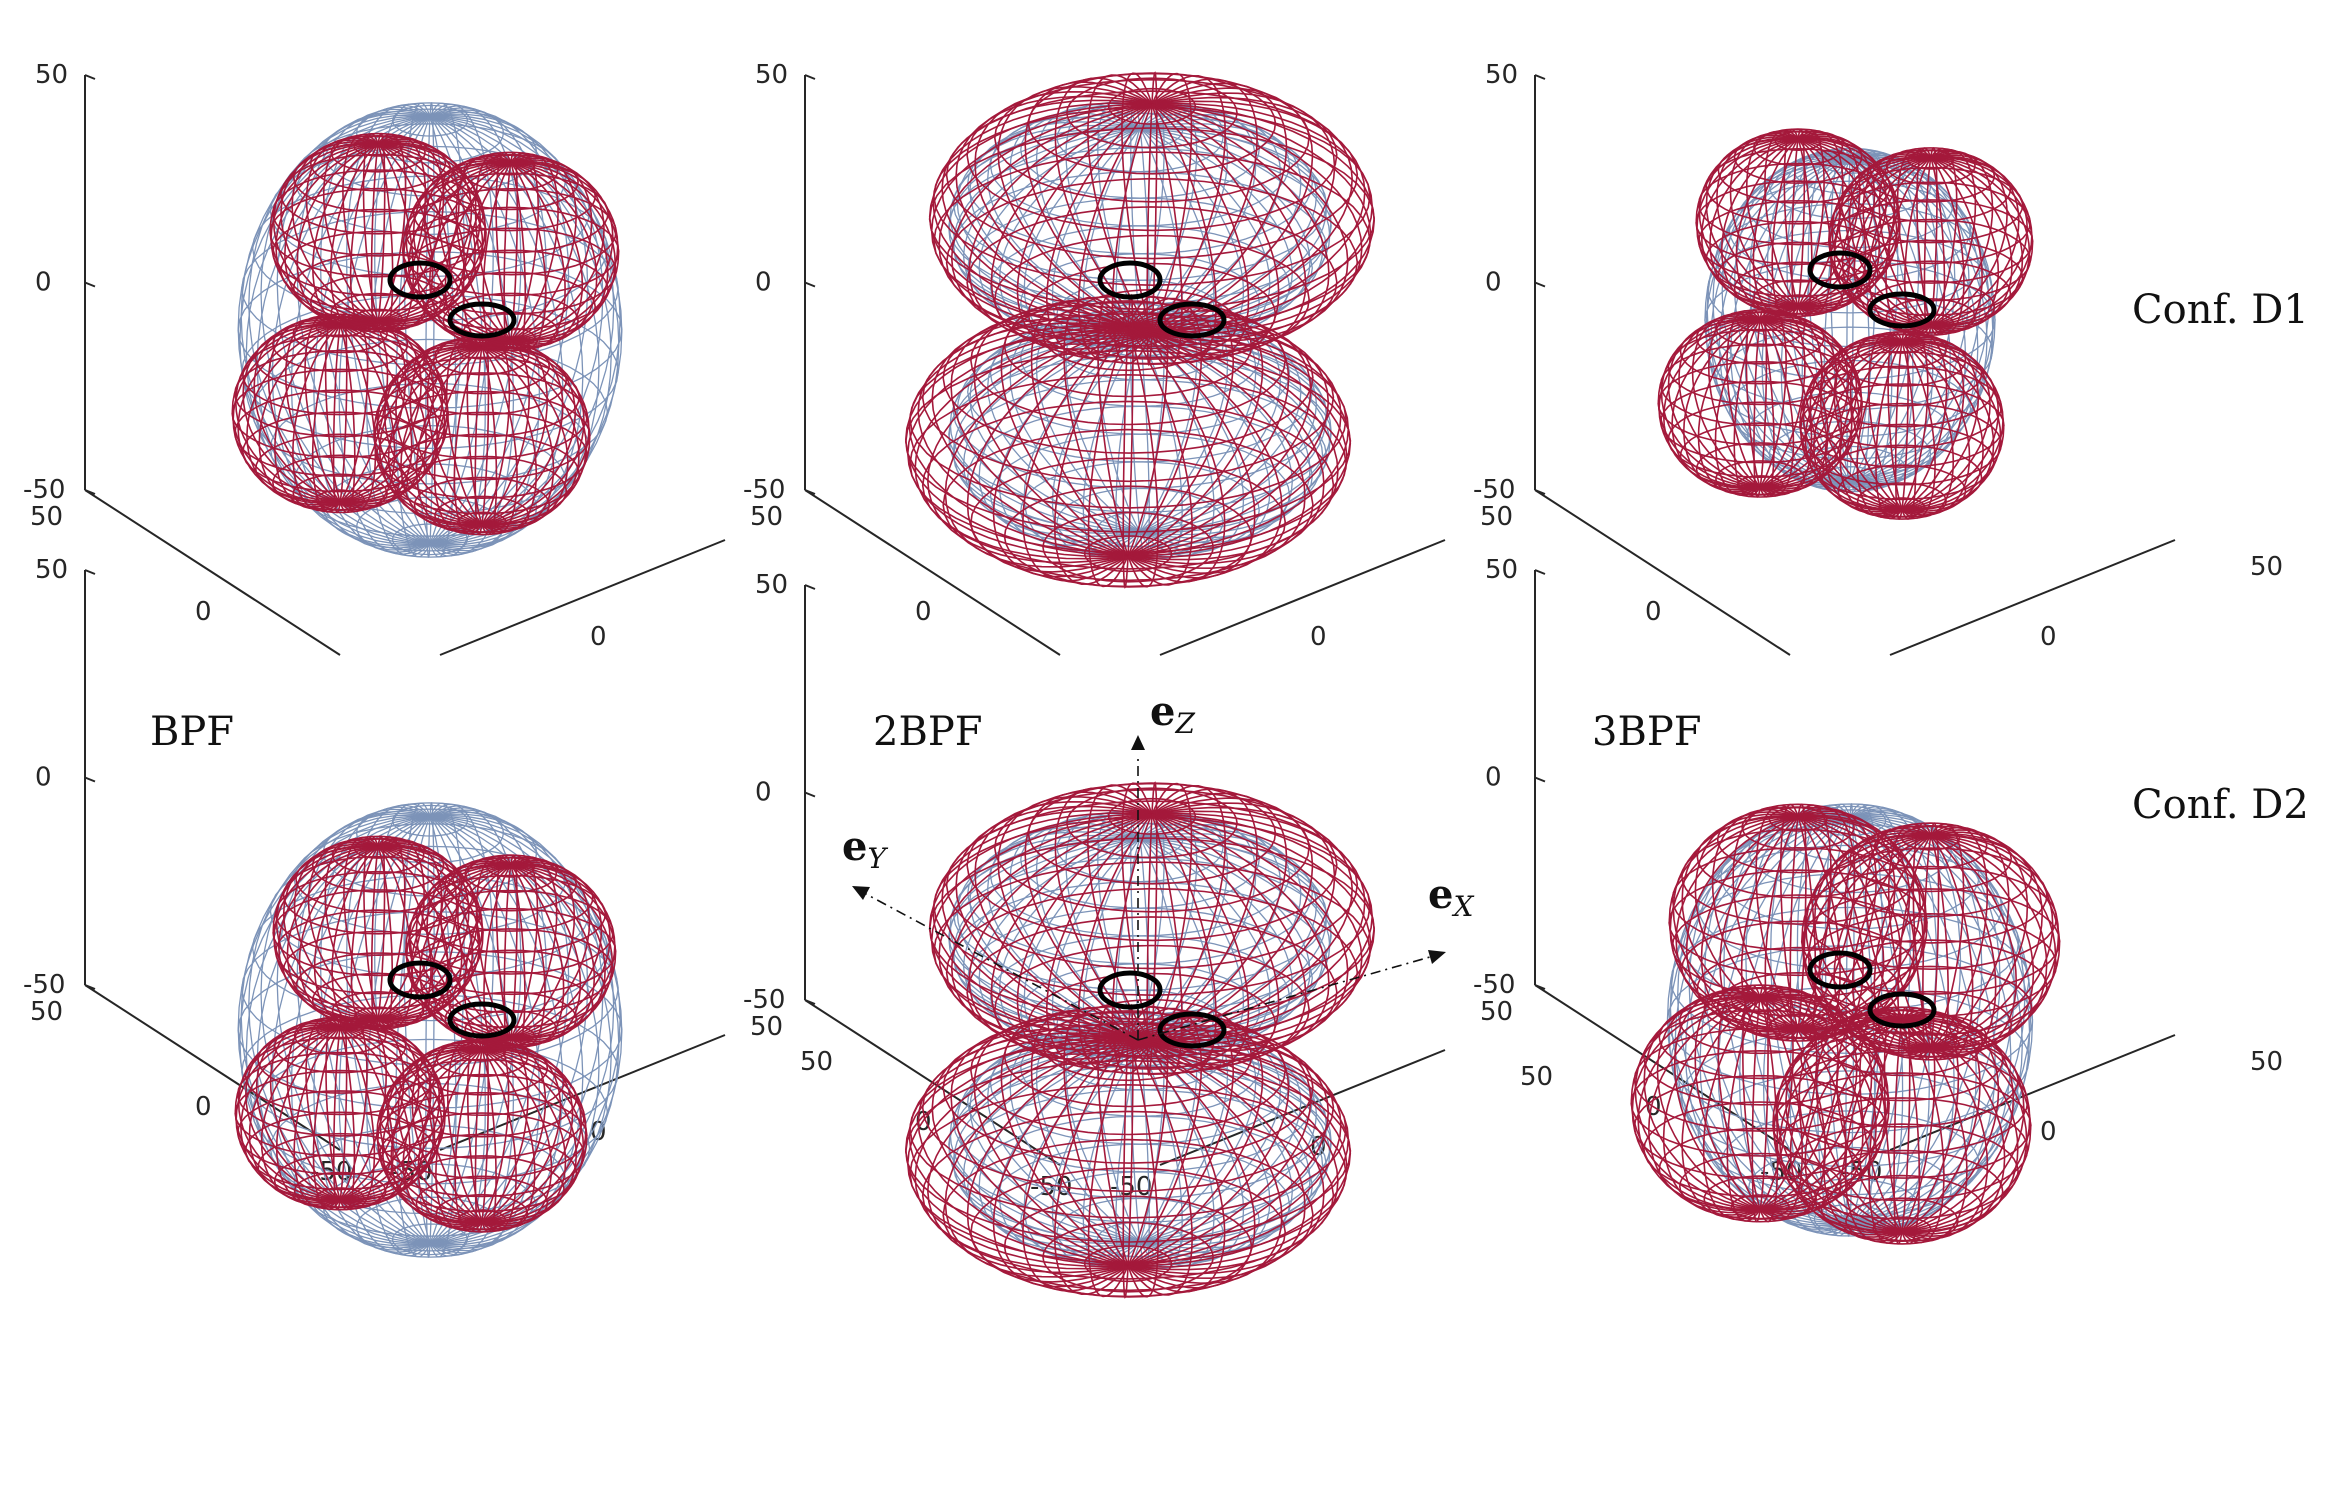 This screenshot has height=1499, width=2342. Describe the element at coordinates (2266, 1062) in the screenshot. I see `x-tick-label: 50` at that location.